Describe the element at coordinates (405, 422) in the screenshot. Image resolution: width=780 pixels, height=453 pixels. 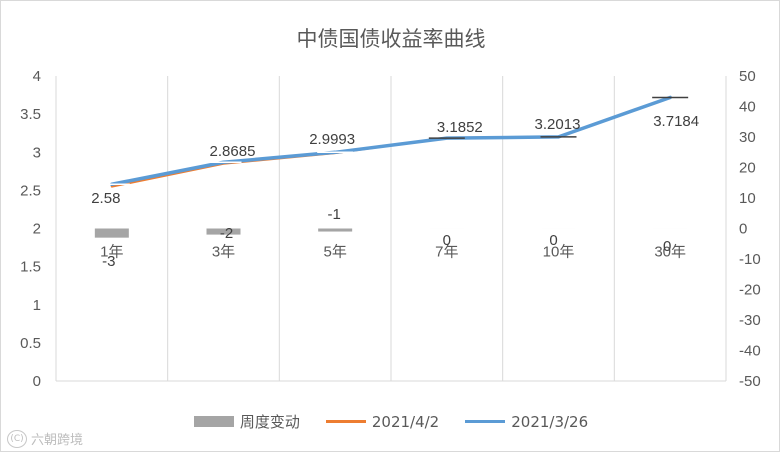
I see `legend-label: 2021/4/2` at that location.